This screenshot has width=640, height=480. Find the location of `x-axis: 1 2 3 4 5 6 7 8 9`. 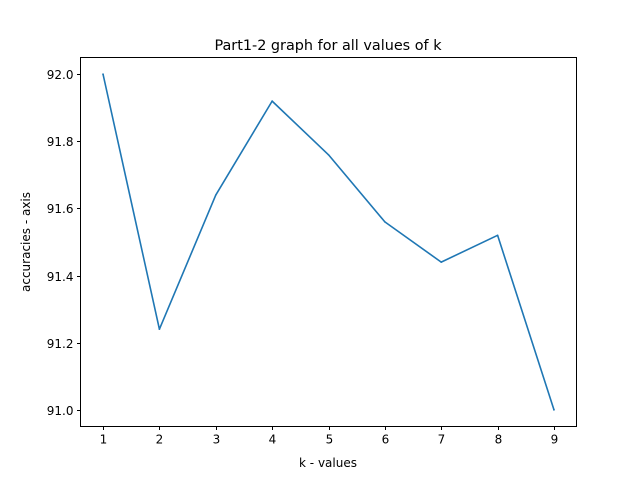

x-axis: 1 2 3 4 5 6 7 8 9 is located at coordinates (329, 436).